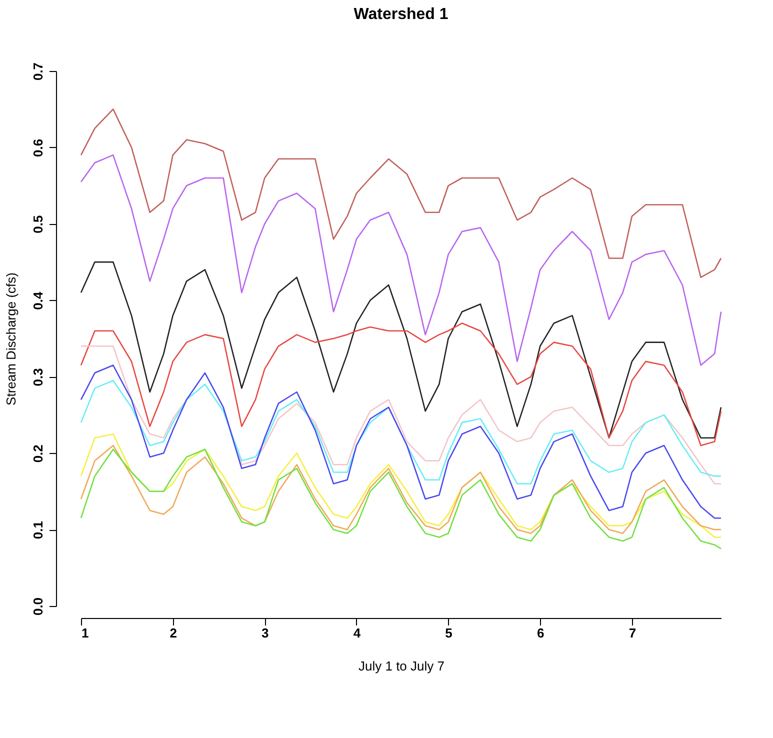 This screenshot has width=773, height=738. I want to click on y-tick-label: 0.7, so click(38, 71).